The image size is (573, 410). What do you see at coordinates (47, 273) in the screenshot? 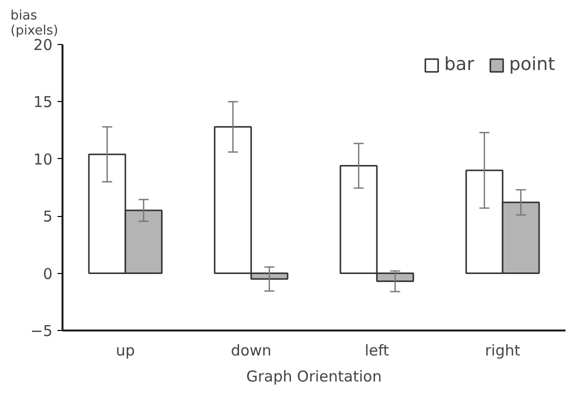
I see `y-tick-label: 0` at bounding box center [47, 273].